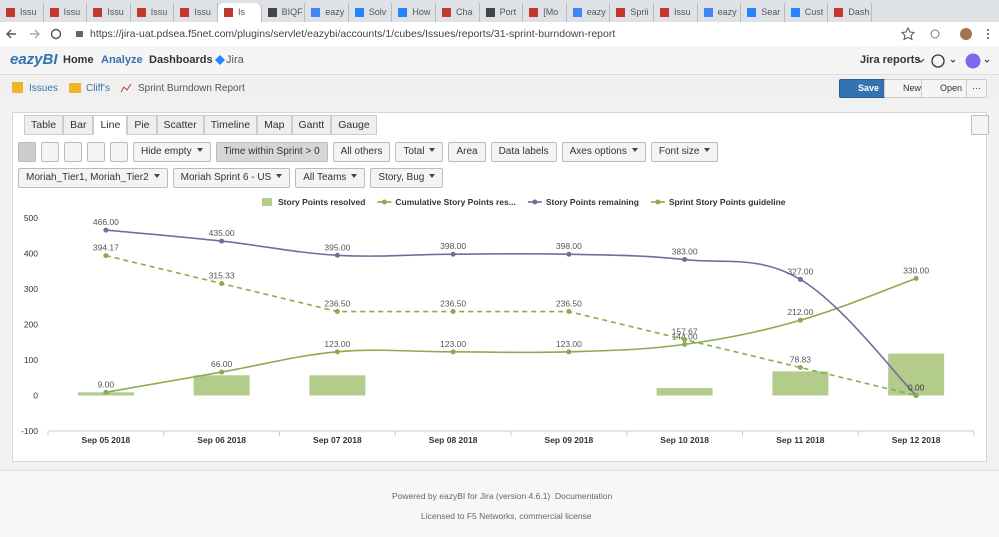  Describe the element at coordinates (763, 12) in the screenshot. I see `browser-tab: Sear` at that location.